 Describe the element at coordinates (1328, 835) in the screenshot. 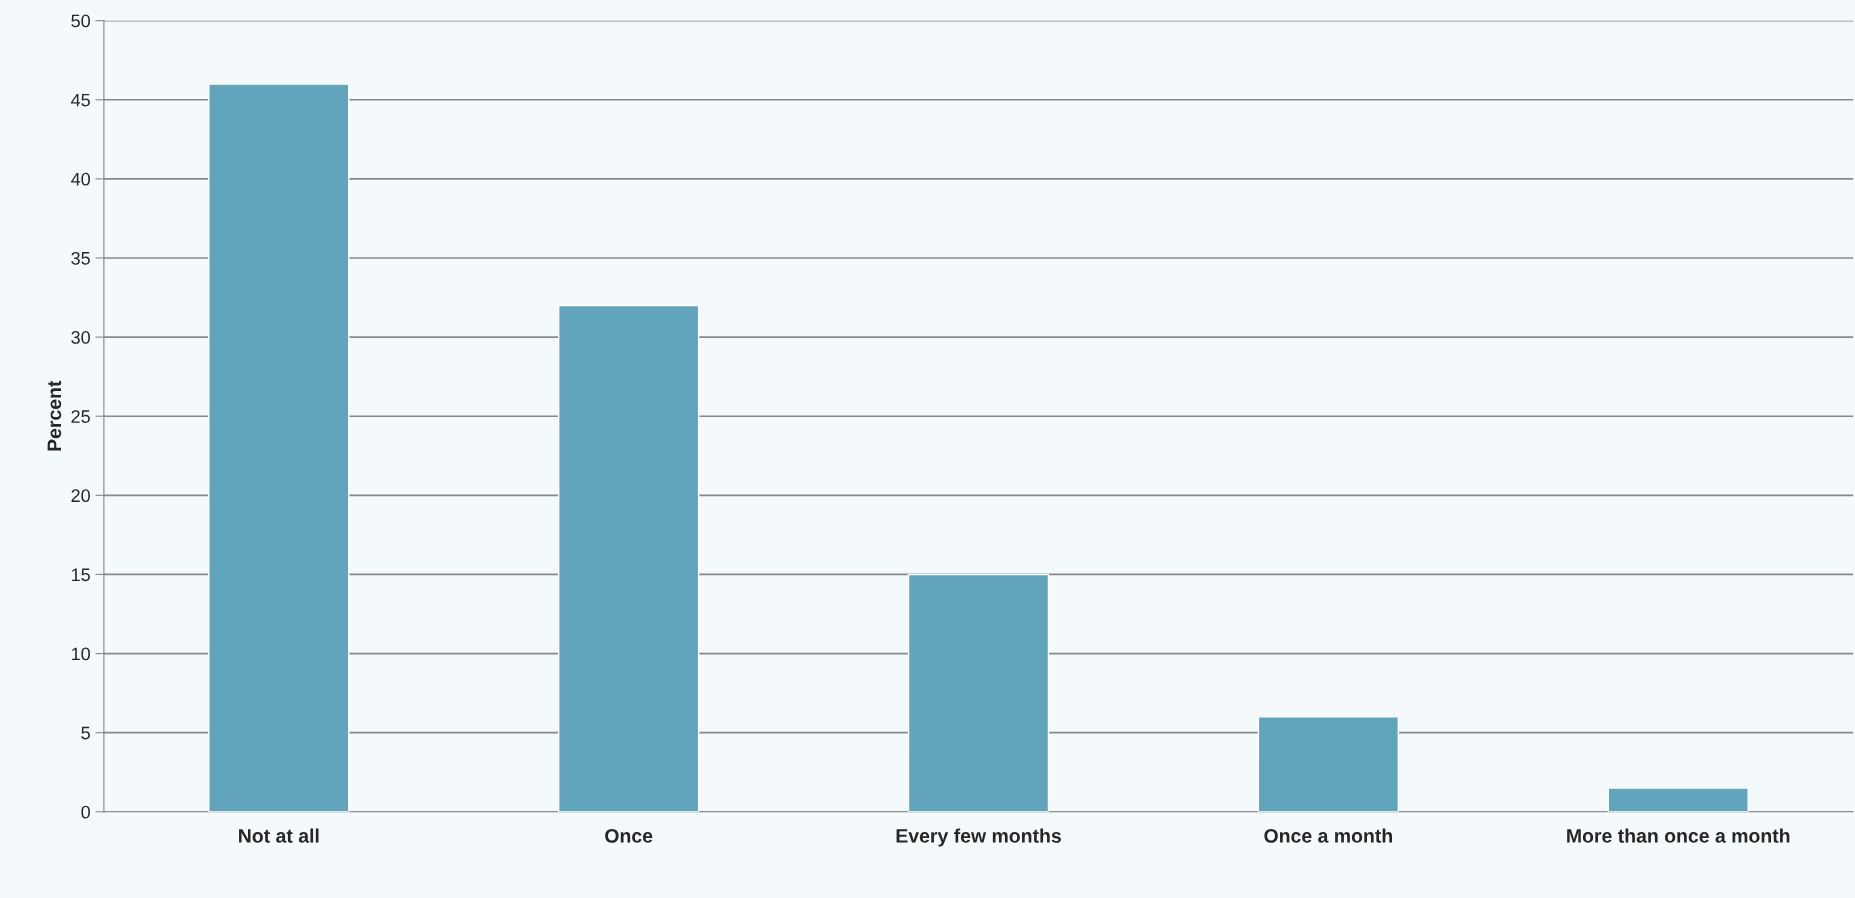

I see `x-tick-label: Once a month` at that location.